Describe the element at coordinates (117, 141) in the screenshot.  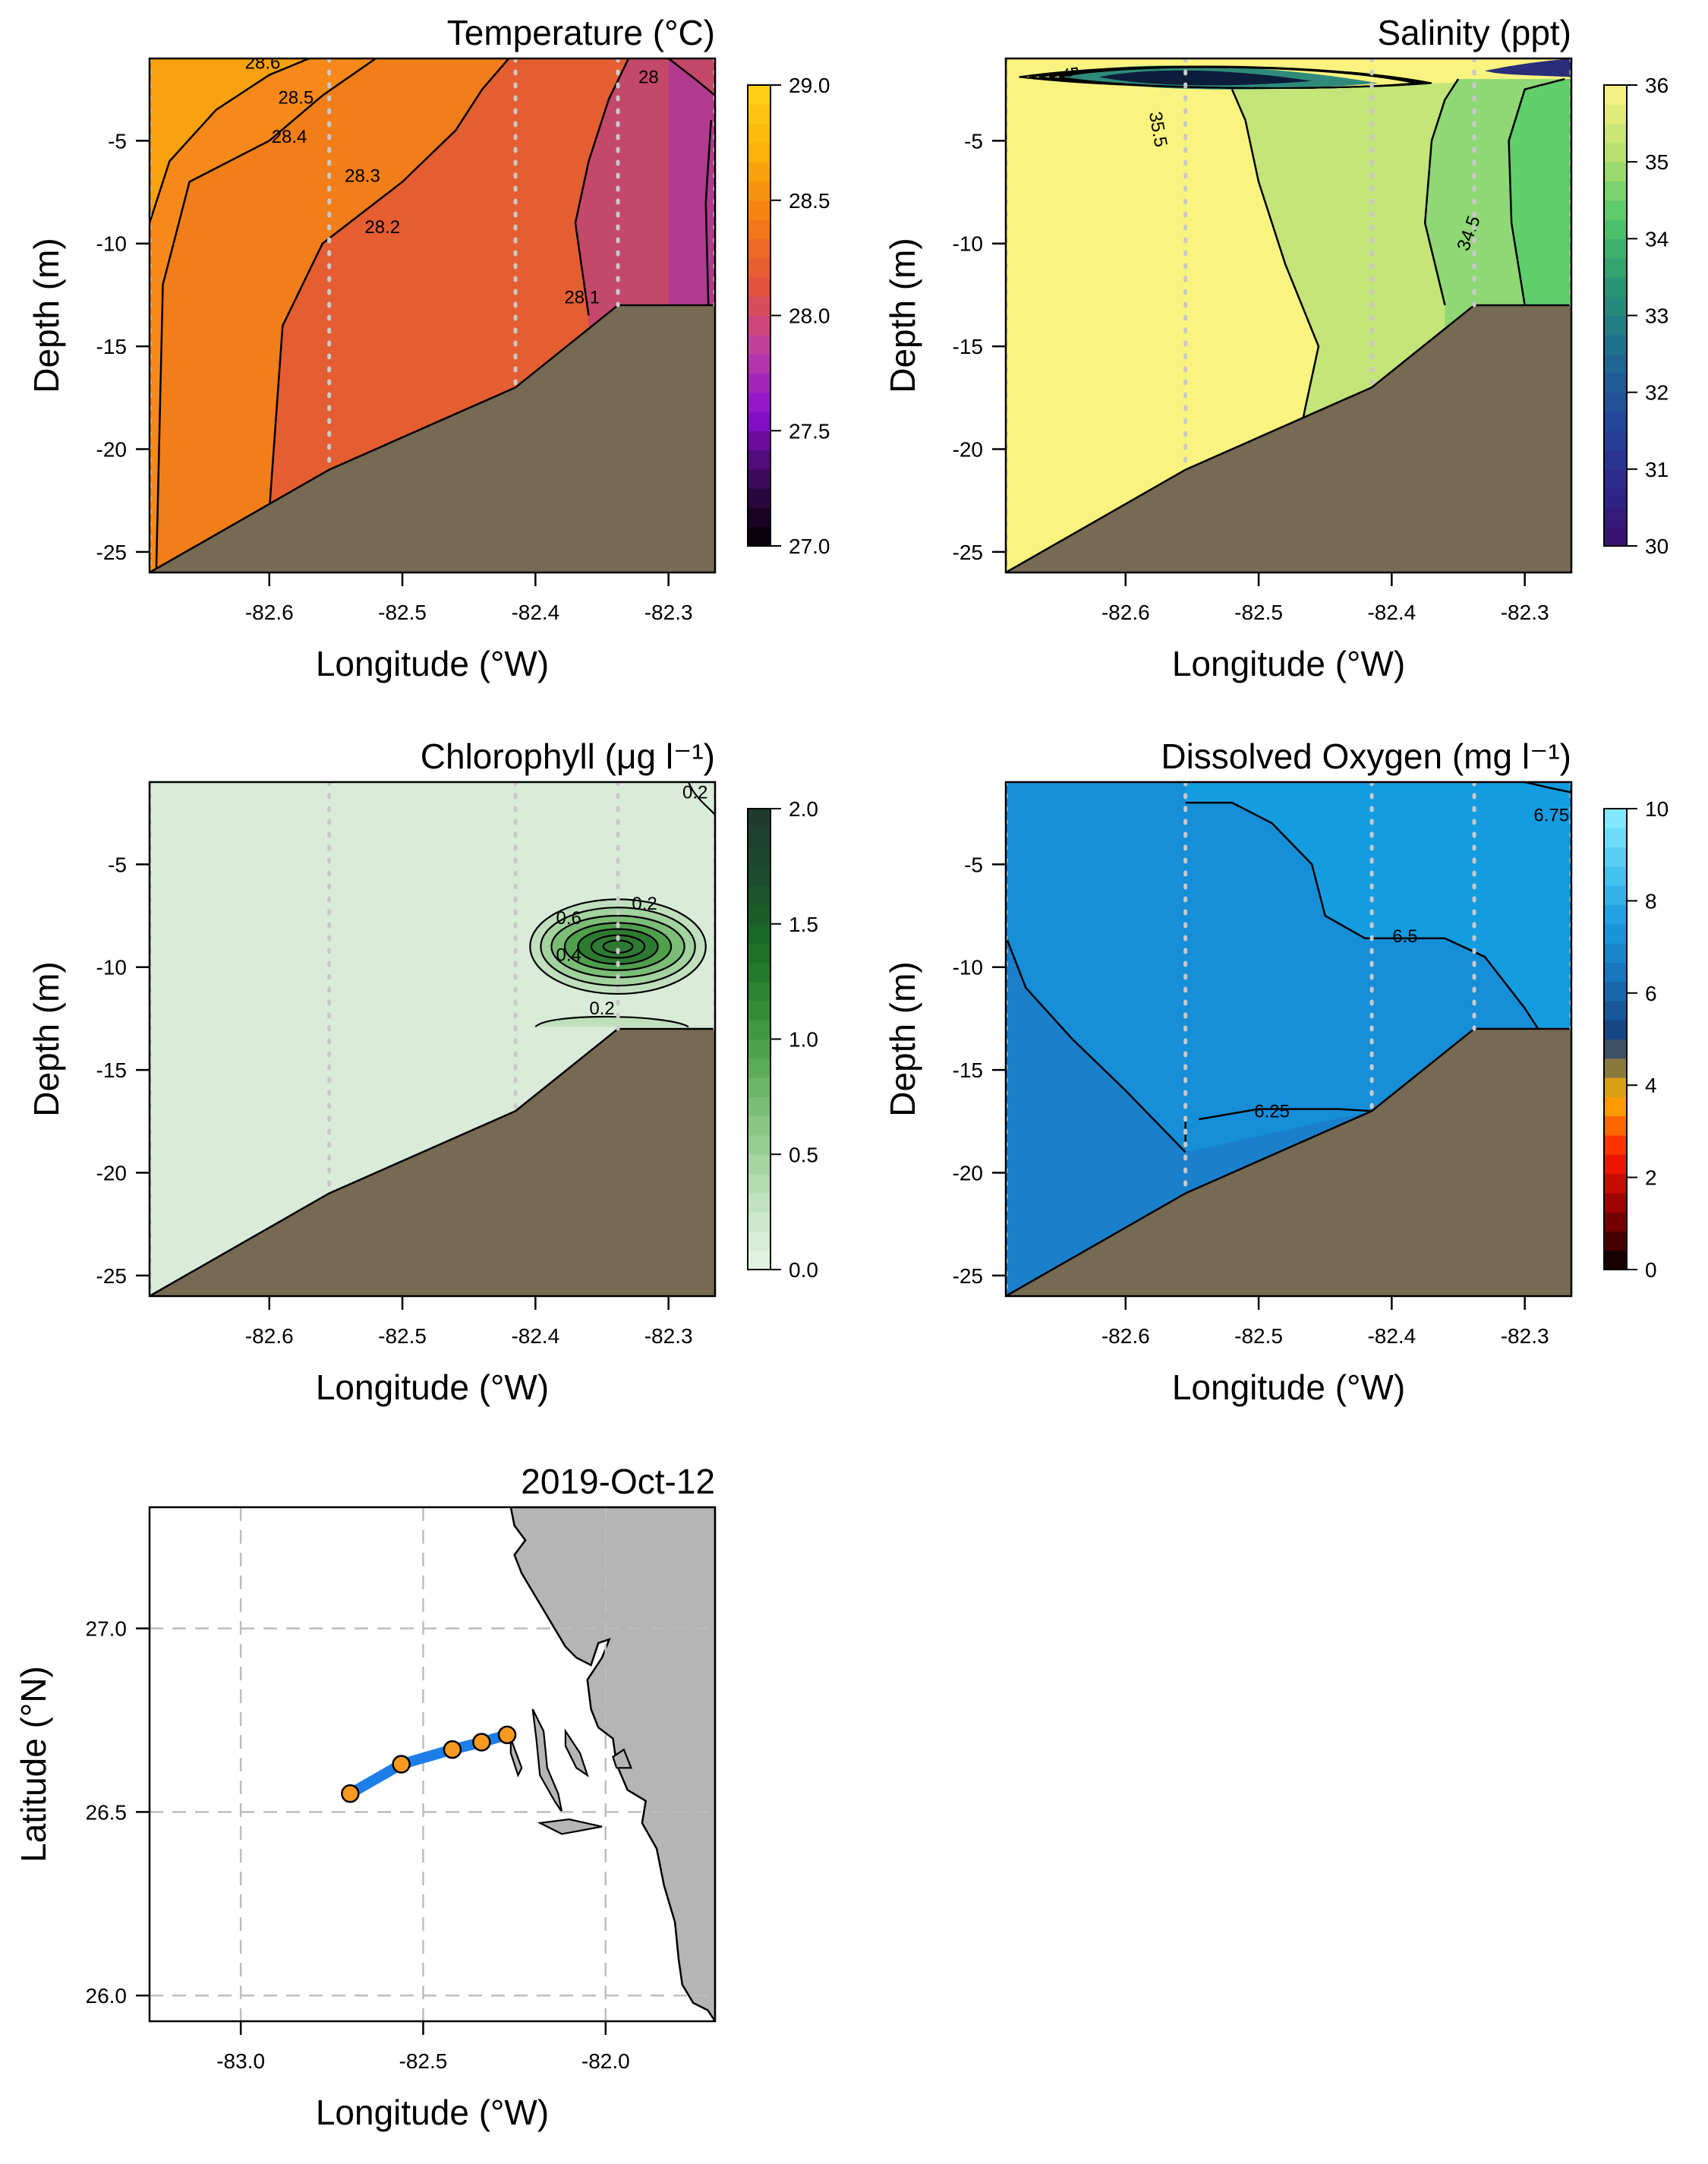
I see `y-tick-label: -5` at that location.